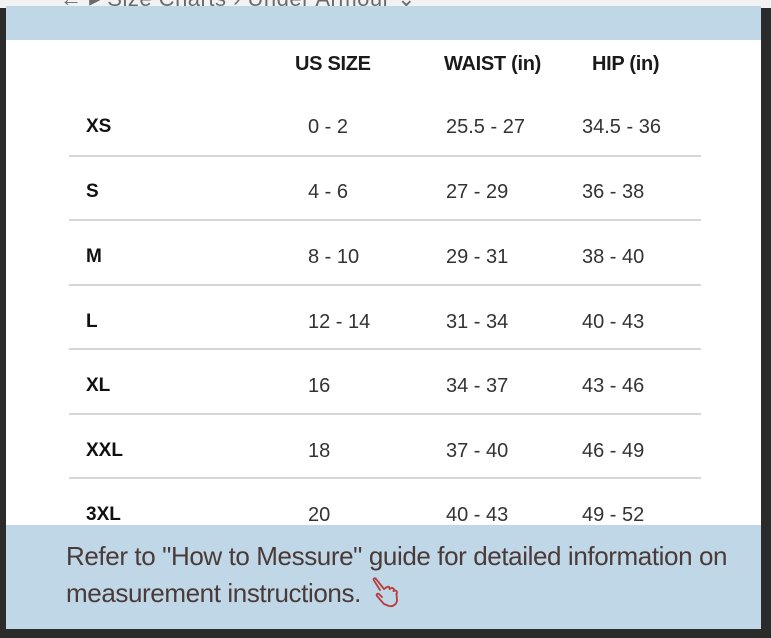 The height and width of the screenshot is (638, 771). Describe the element at coordinates (328, 192) in the screenshot. I see `us-size-value: 4 - 6` at that location.